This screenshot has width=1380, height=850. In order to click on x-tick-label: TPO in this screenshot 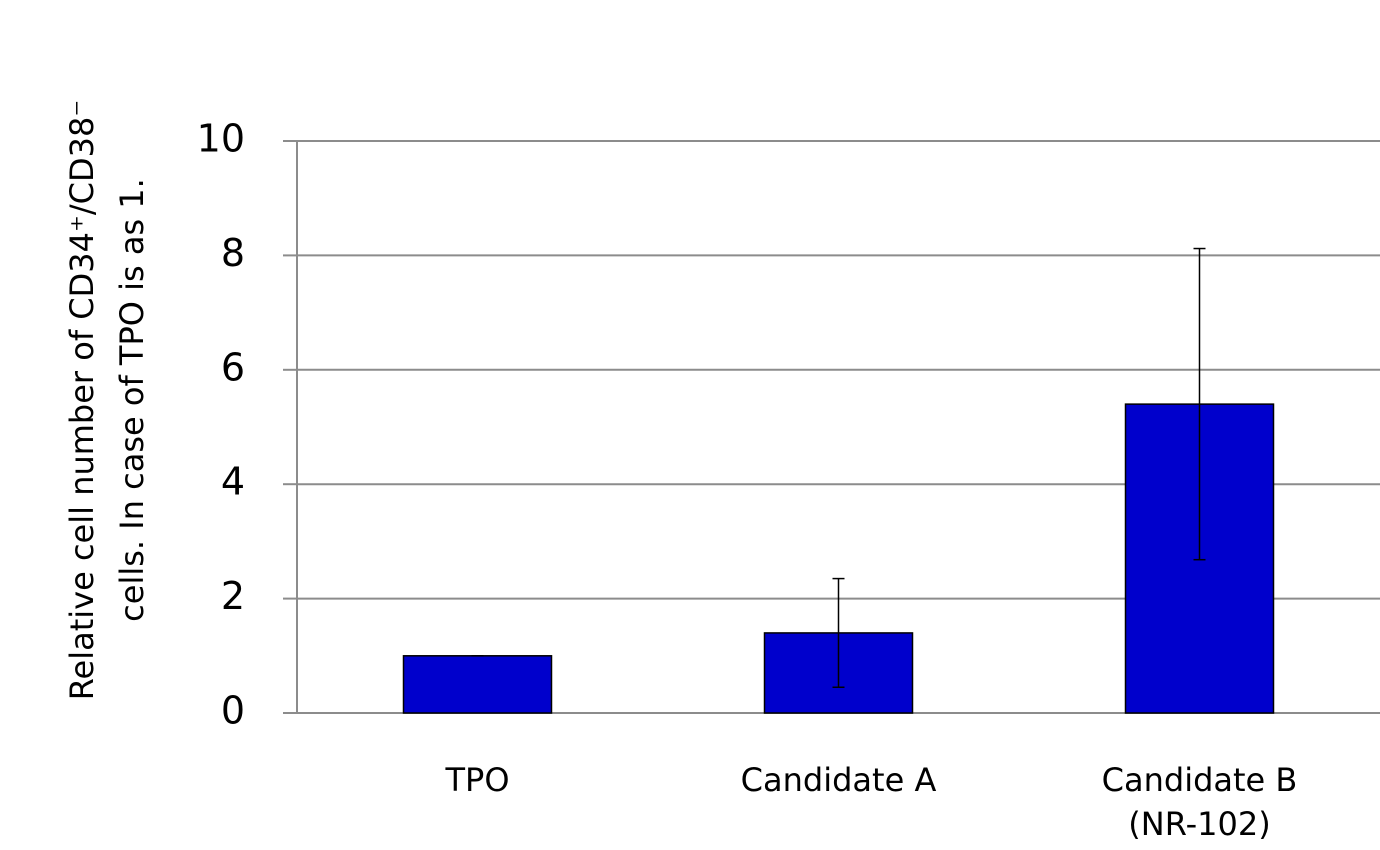, I will do `click(476, 780)`.